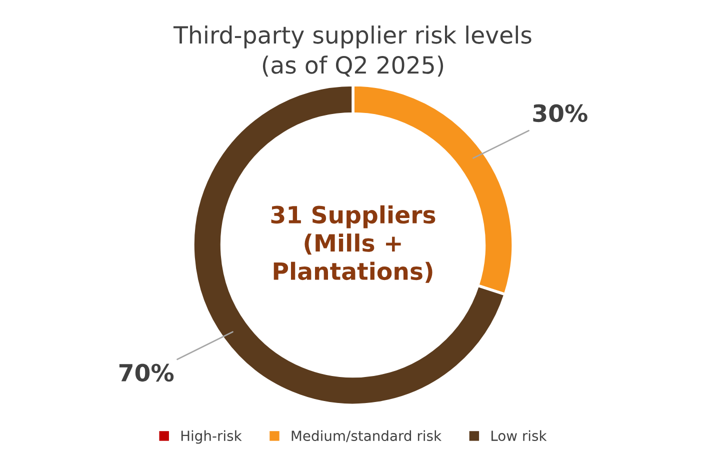  I want to click on data-label: 30%, so click(560, 113).